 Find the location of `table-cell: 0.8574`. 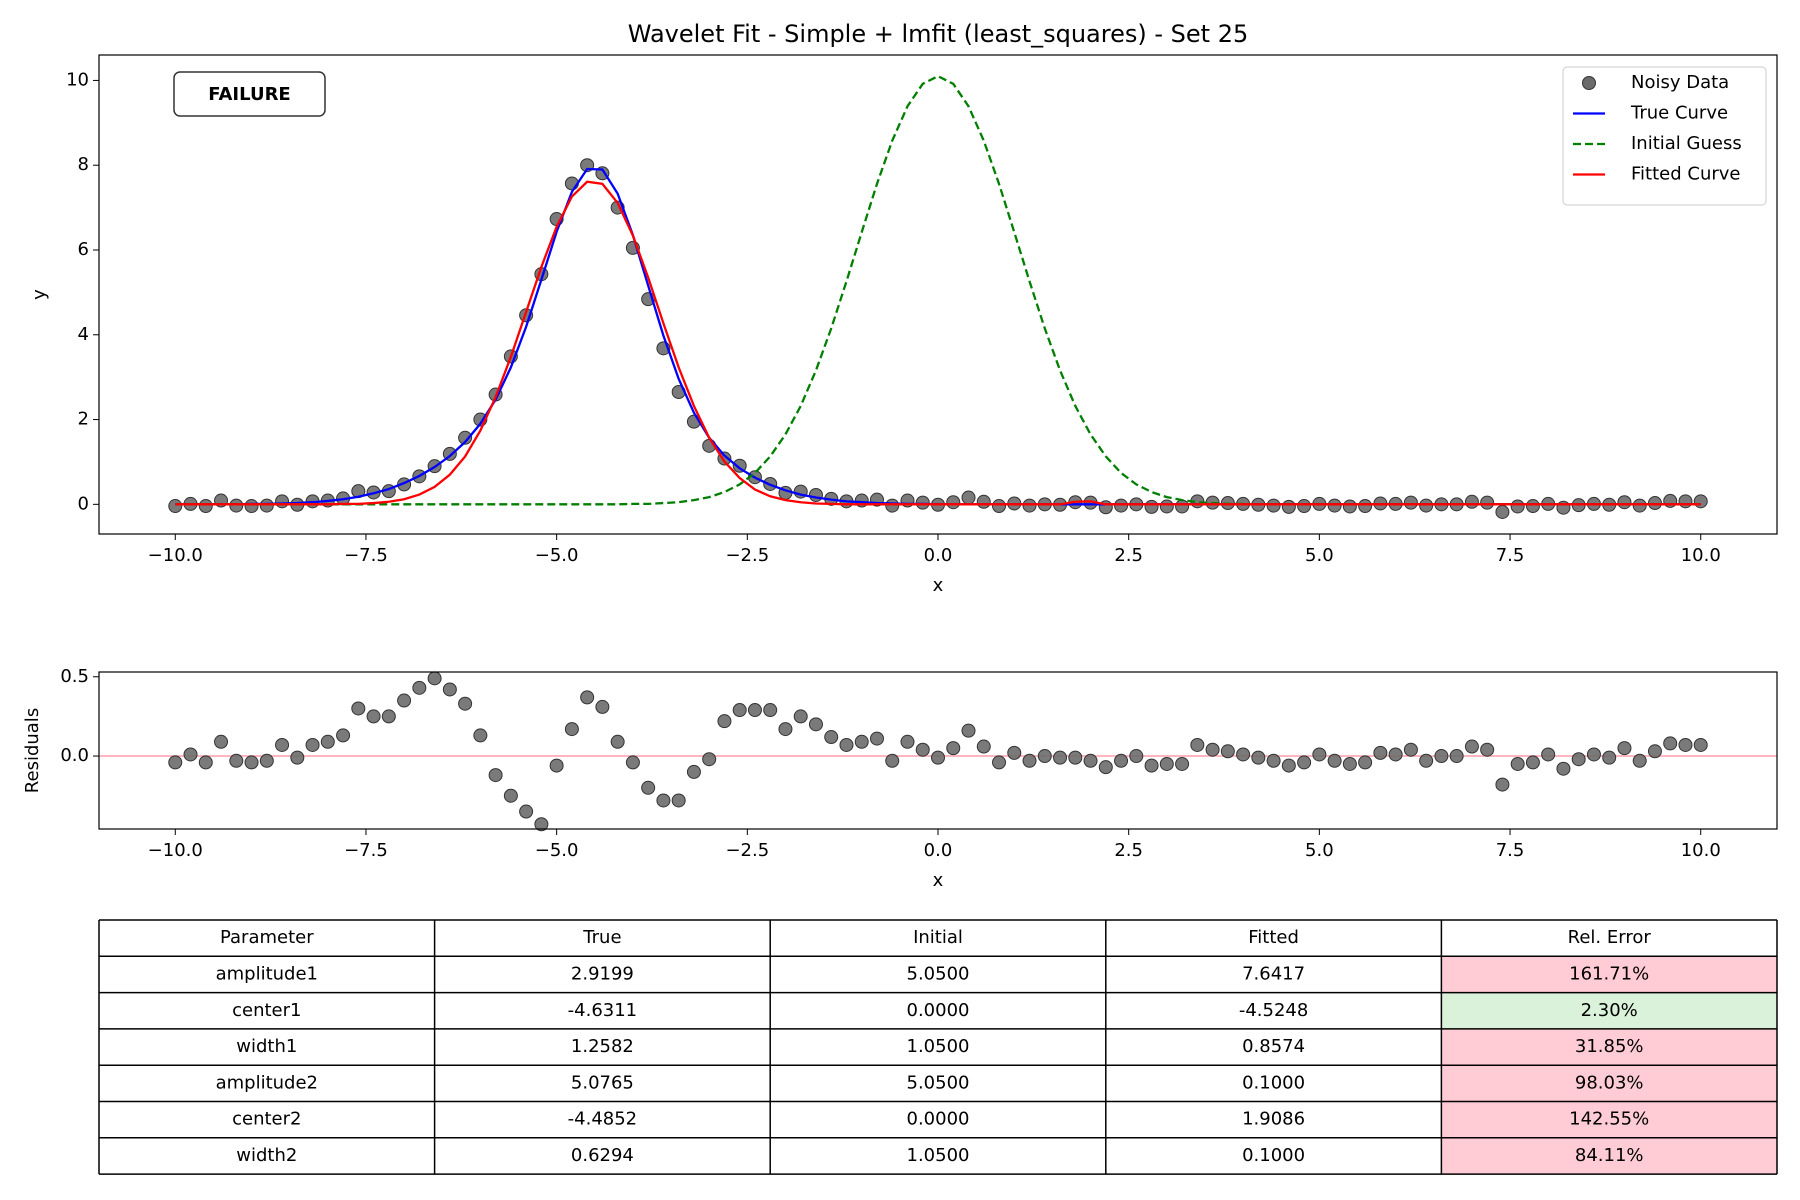

table-cell: 0.8574 is located at coordinates (1273, 1046).